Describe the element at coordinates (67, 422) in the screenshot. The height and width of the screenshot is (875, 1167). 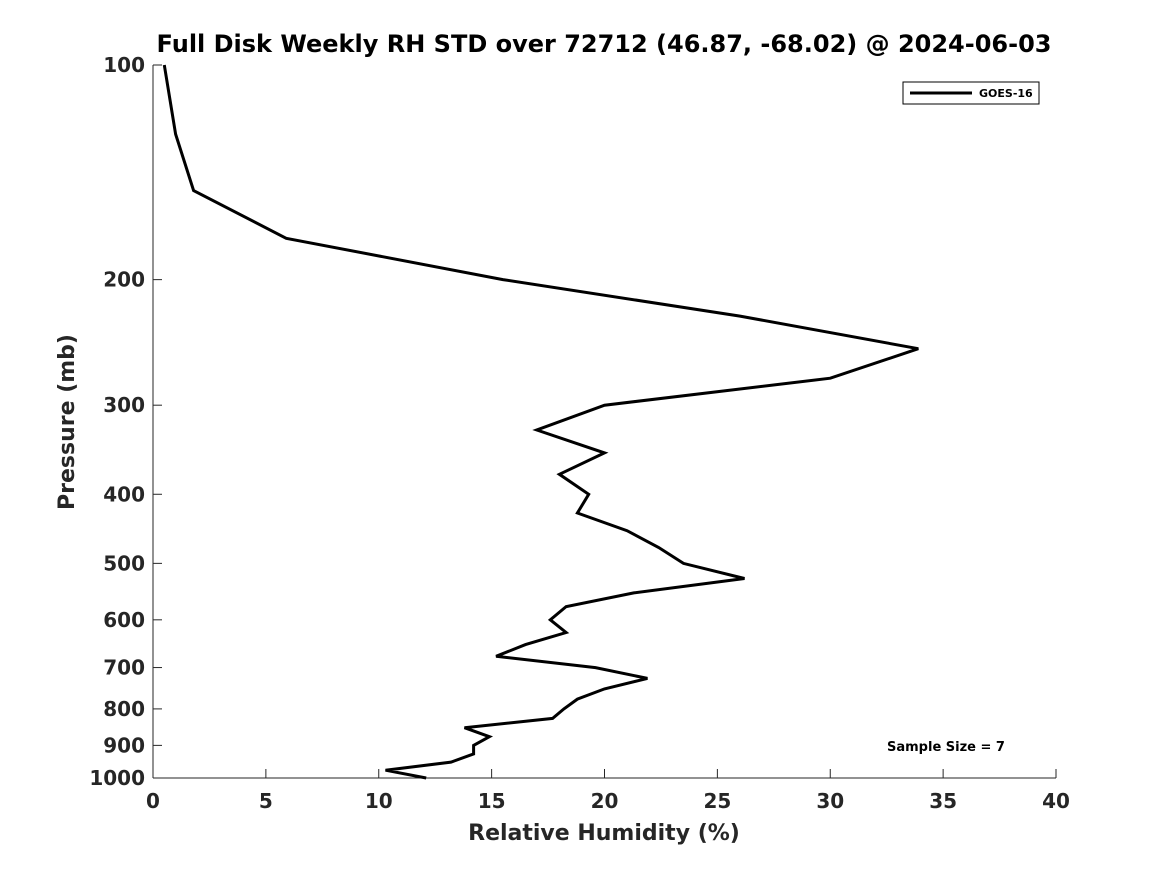
I see `y-axis-label: Pressure (mb)` at that location.